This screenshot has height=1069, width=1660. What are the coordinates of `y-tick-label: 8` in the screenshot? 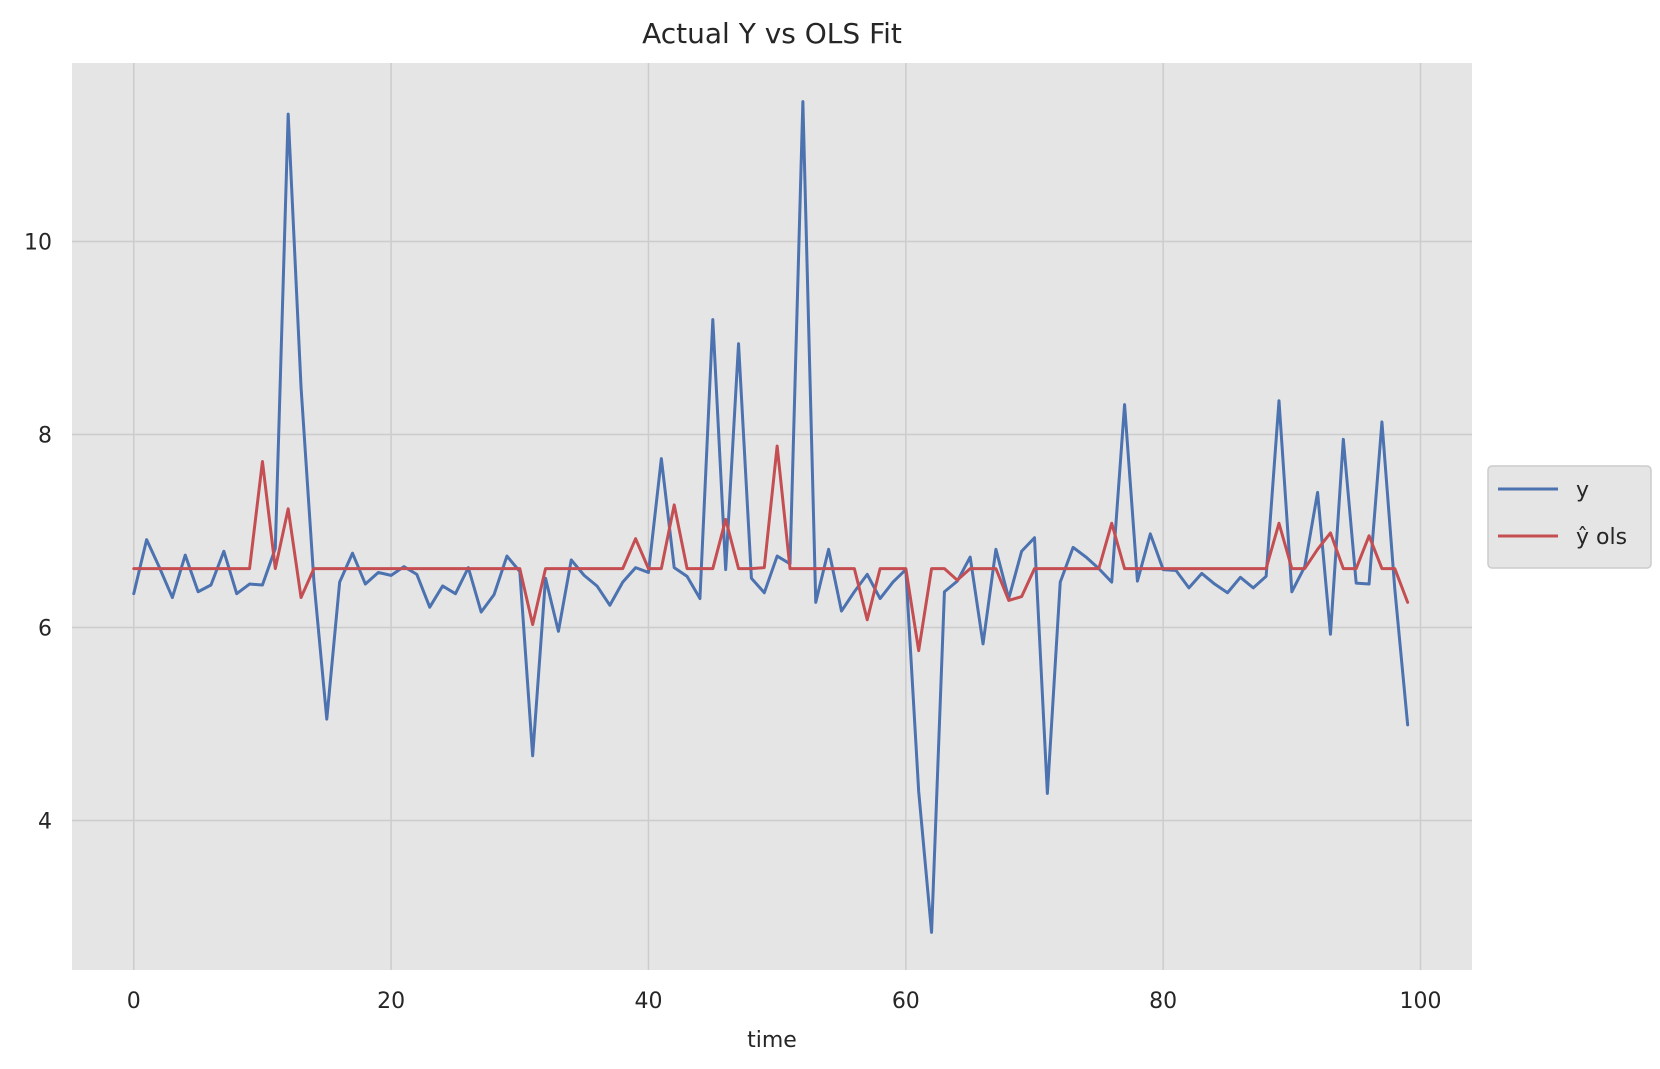 It's located at (45, 435).